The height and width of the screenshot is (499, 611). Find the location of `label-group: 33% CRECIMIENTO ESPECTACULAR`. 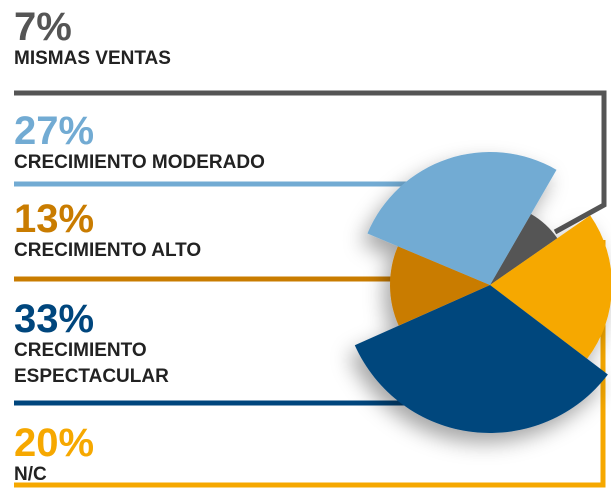

label-group: 33% CRECIMIENTO ESPECTACULAR is located at coordinates (114, 343).